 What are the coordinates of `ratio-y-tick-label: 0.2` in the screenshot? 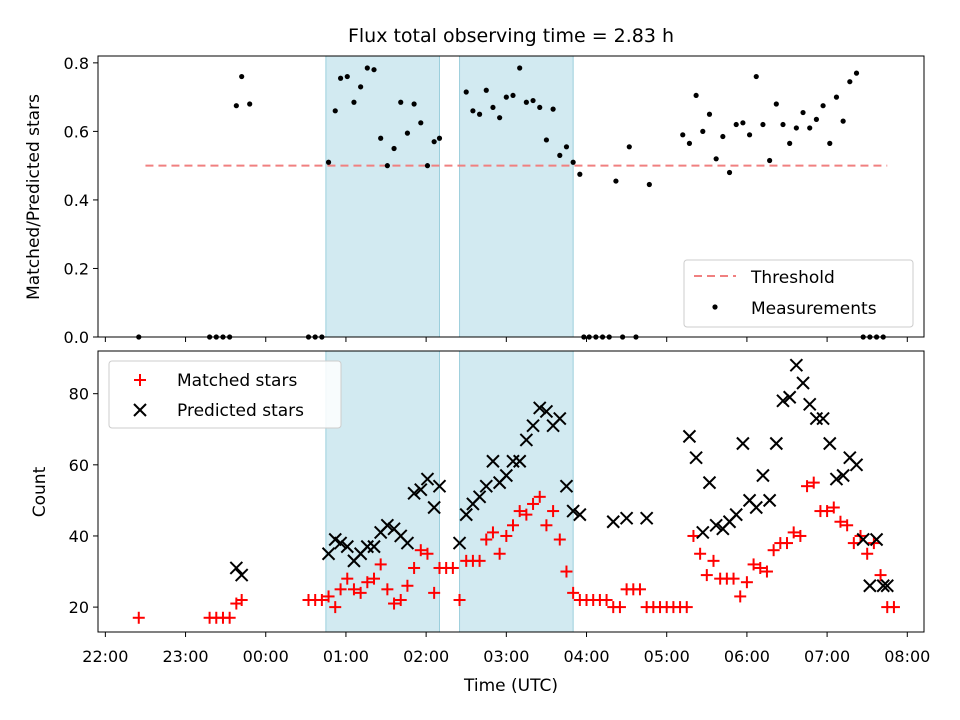 It's located at (76, 268).